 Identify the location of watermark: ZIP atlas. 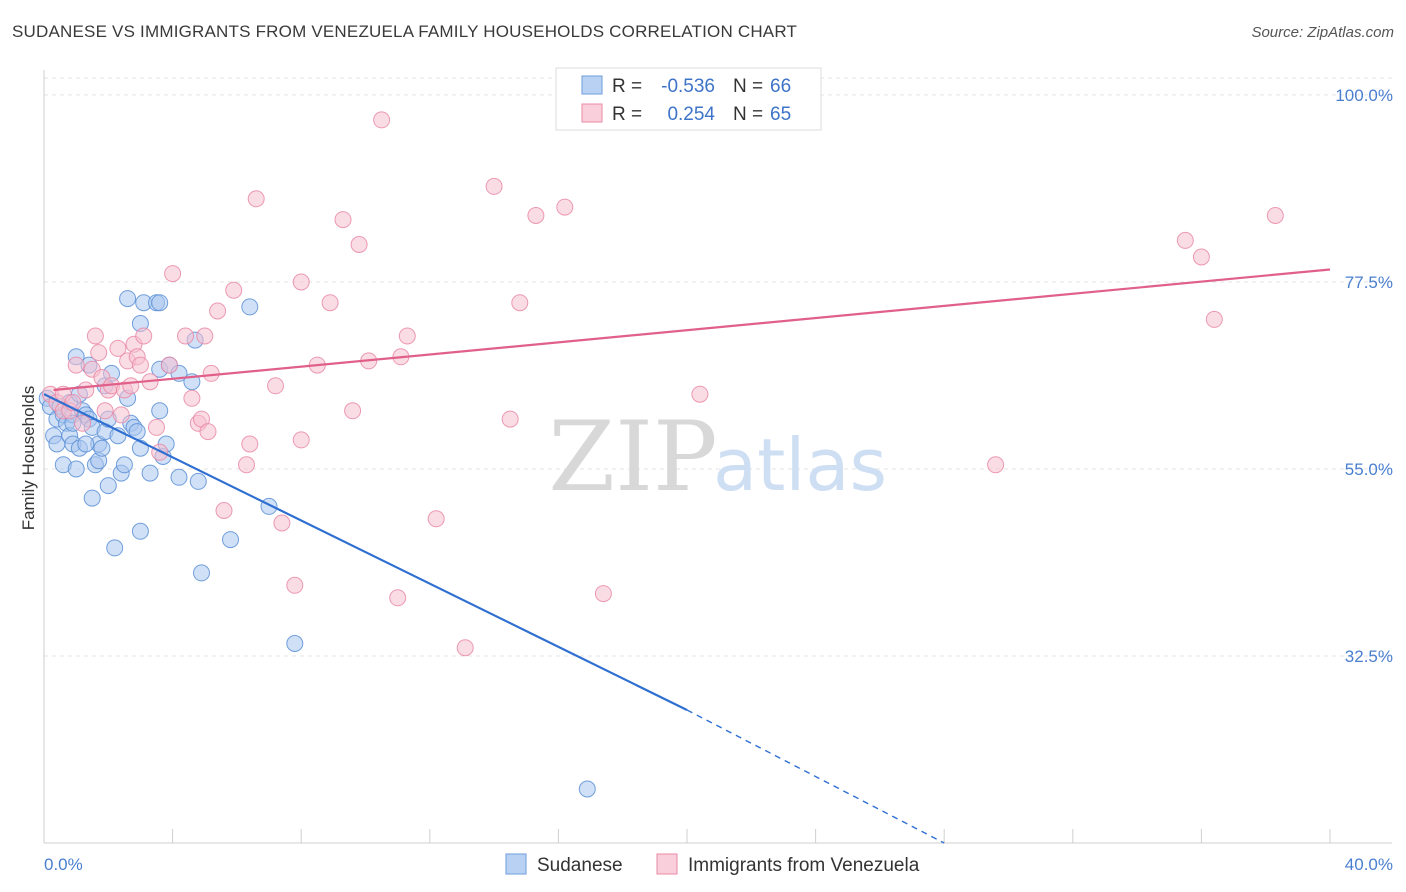
(717, 457).